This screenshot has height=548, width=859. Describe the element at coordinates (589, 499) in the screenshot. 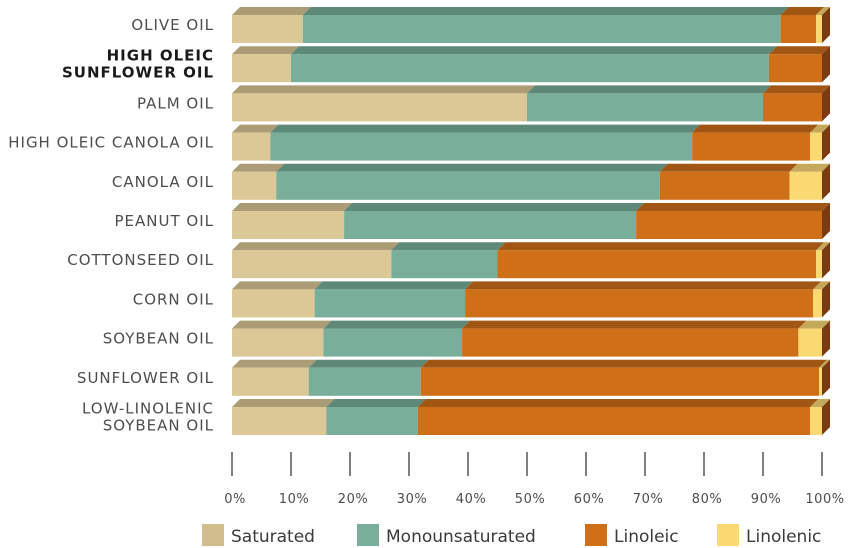

I see `x-tick-label: 60%` at that location.